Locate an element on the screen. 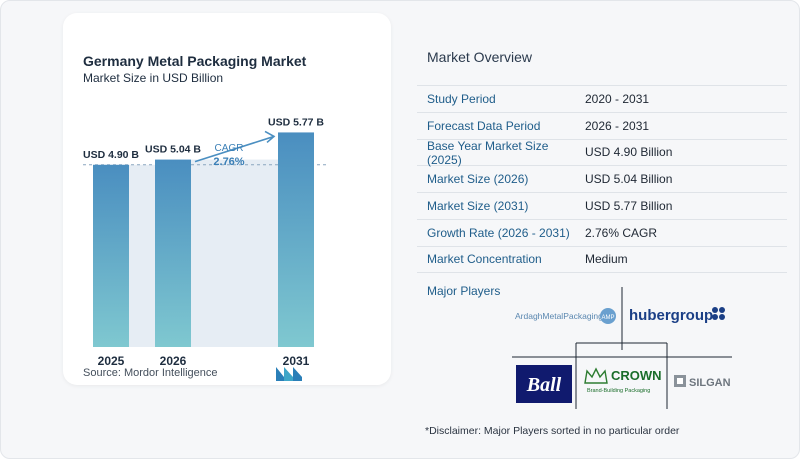 The height and width of the screenshot is (459, 800). data-label-2025: USD 4.90 B is located at coordinates (111, 155).